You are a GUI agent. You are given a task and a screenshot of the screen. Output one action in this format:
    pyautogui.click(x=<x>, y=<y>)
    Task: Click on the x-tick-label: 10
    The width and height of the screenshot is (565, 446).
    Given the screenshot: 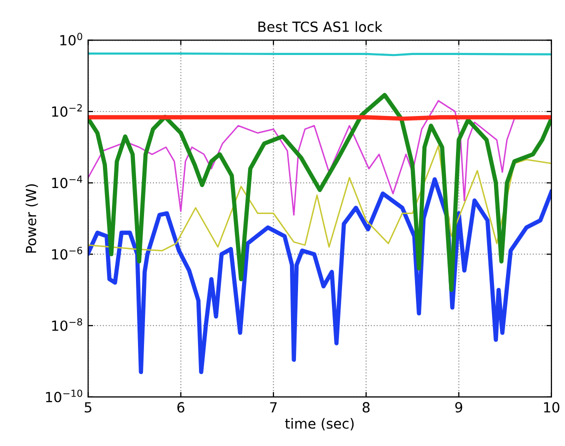 What is the action you would take?
    pyautogui.click(x=552, y=407)
    